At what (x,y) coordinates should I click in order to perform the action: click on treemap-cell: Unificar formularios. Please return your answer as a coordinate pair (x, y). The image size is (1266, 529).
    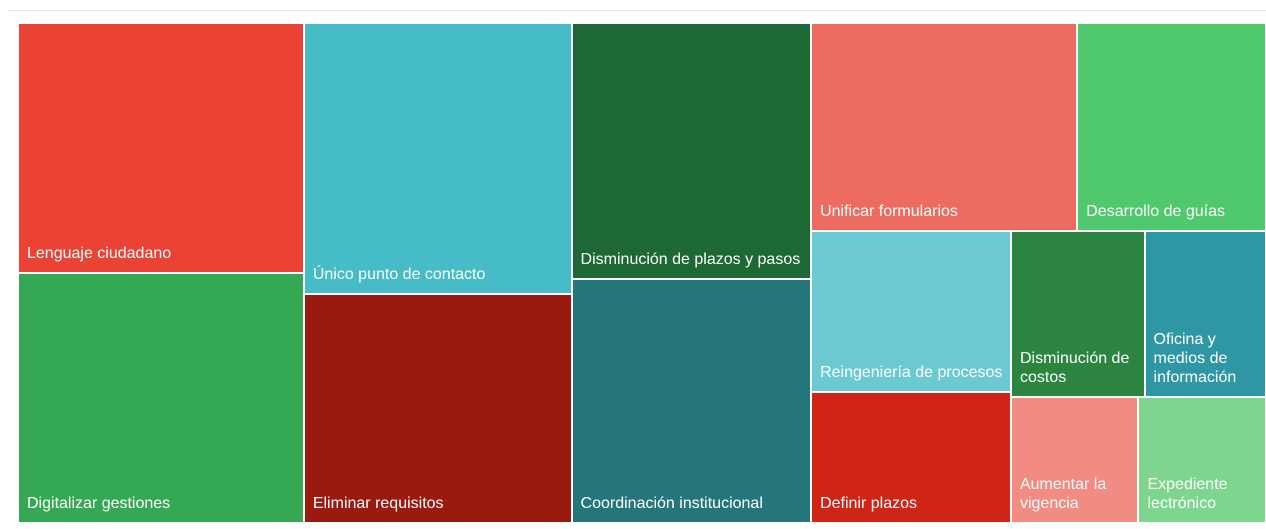
    Looking at the image, I should click on (944, 127).